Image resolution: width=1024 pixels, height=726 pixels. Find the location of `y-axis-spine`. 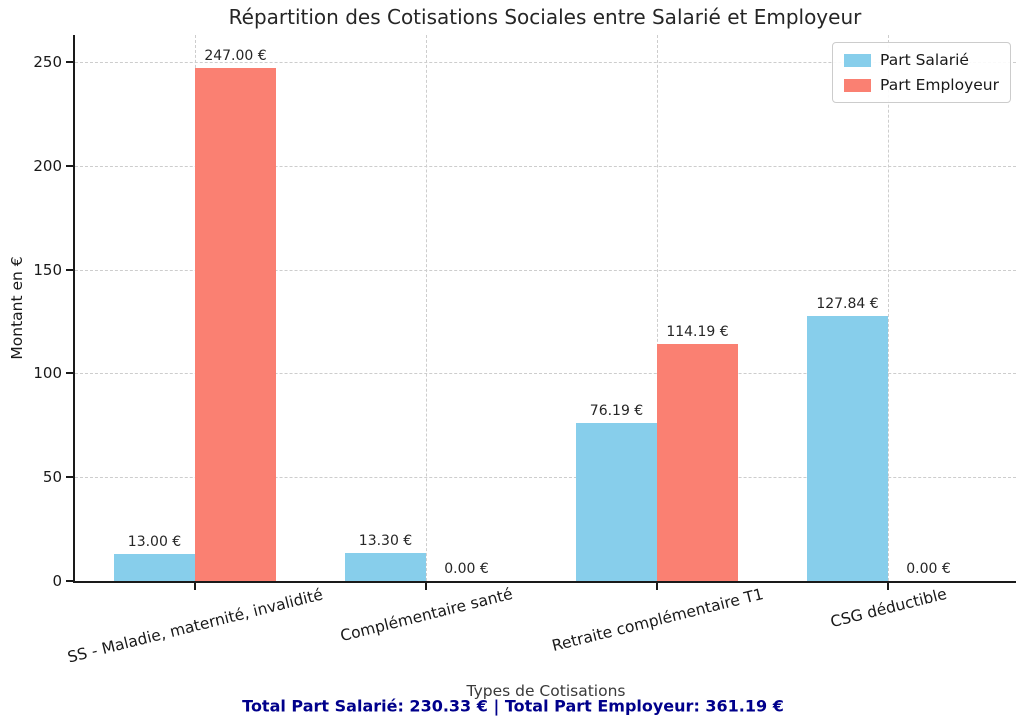

y-axis-spine is located at coordinates (74, 309).